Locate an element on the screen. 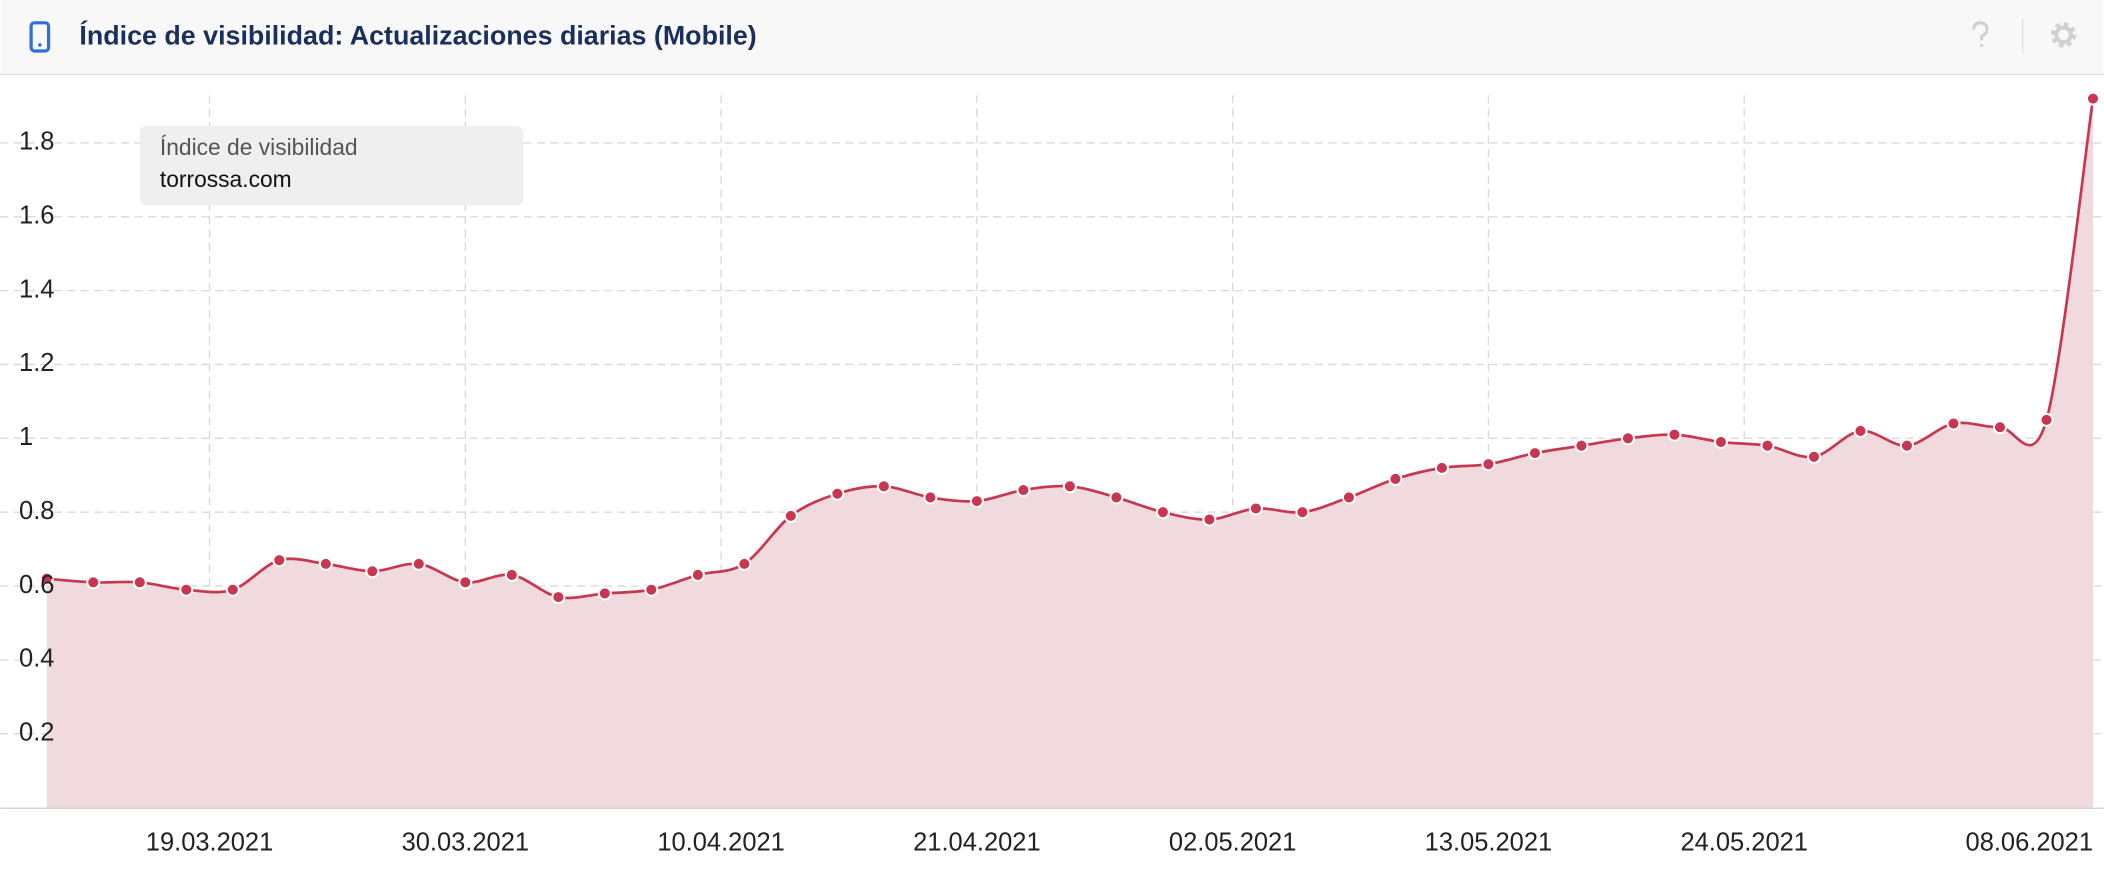  mobile-icon is located at coordinates (40, 37).